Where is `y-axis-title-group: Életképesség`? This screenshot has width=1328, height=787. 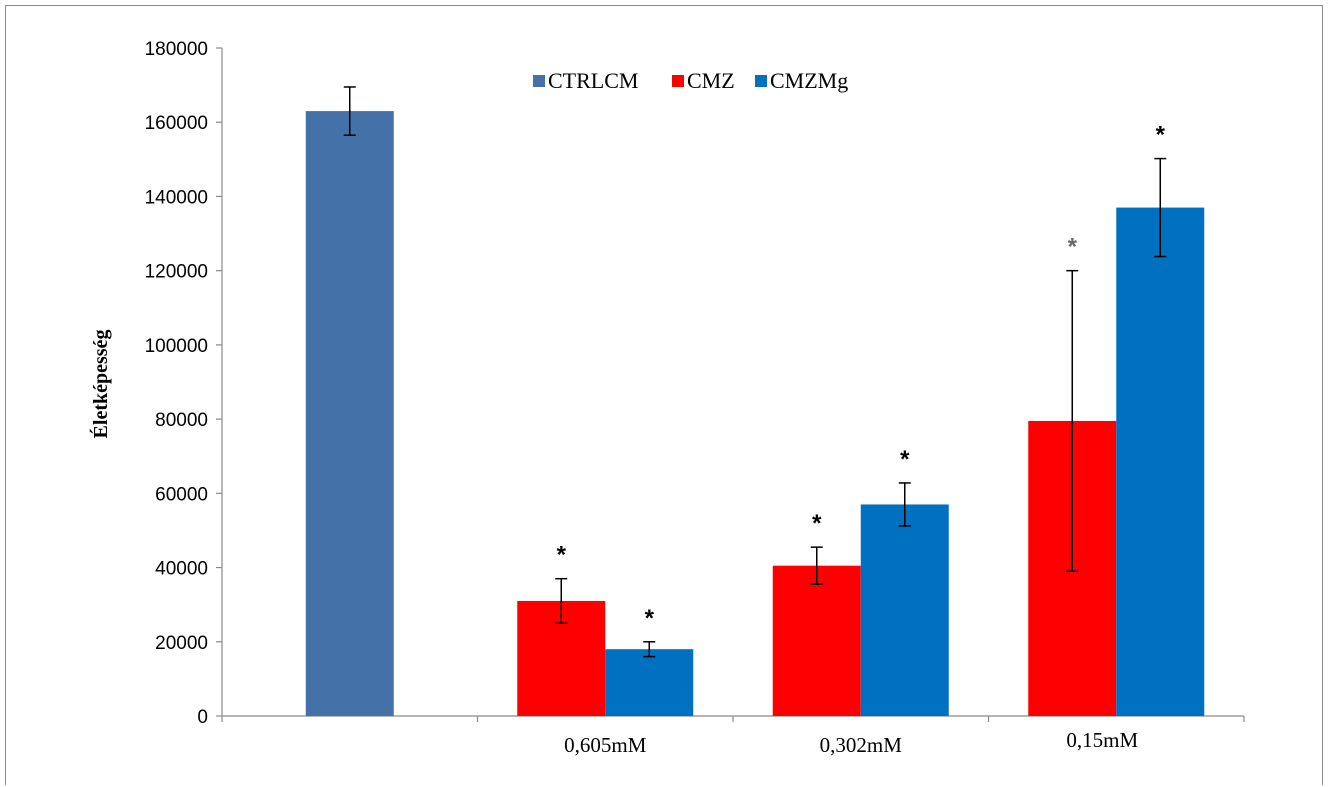 y-axis-title-group: Életképesség is located at coordinates (100, 384).